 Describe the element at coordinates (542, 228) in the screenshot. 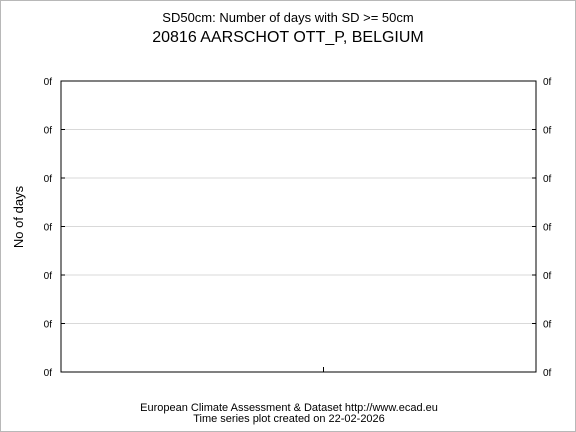

I see `y-axis-right: 0f 0f 0f 0f 0f 0f 0f` at that location.